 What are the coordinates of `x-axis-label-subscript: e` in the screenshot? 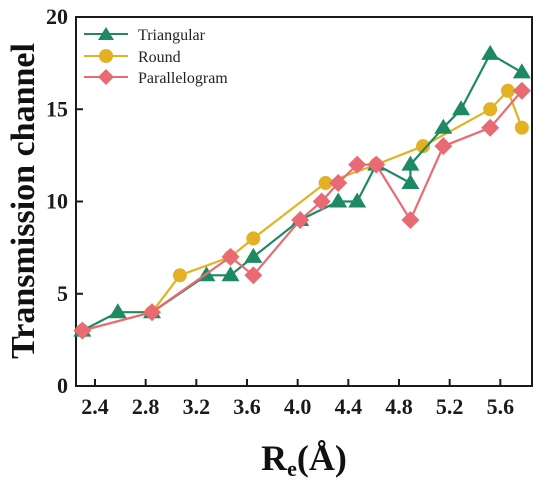 It's located at (292, 468).